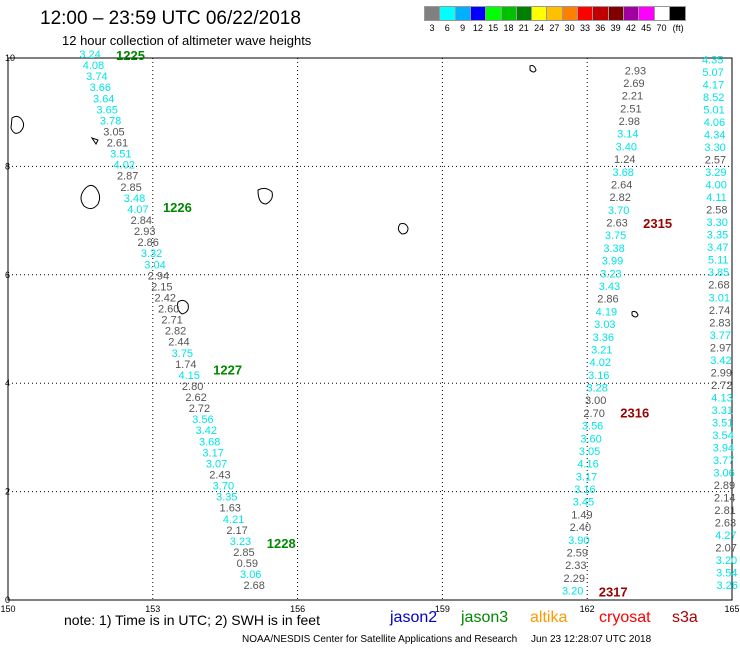 This screenshot has width=740, height=650. What do you see at coordinates (593, 414) in the screenshot?
I see `wave-height-value: 2.70` at bounding box center [593, 414].